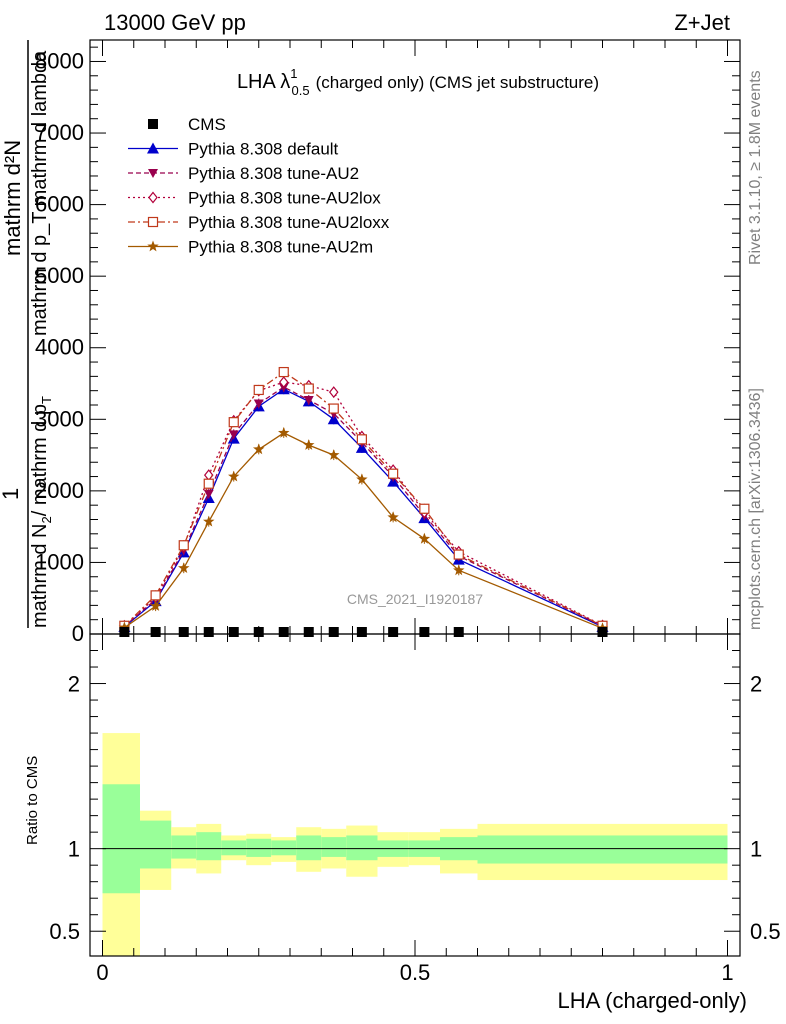 The width and height of the screenshot is (786, 1024). Describe the element at coordinates (280, 247) in the screenshot. I see `legend-label-5: Pythia 8.308 tune-AU2m` at that location.